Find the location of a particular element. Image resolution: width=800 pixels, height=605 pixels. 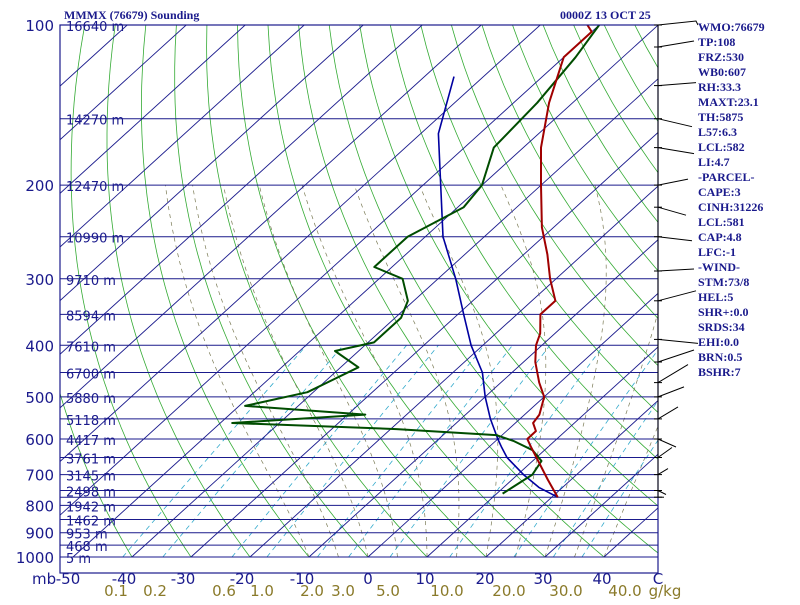

pressure-tick-label: 100 is located at coordinates (39, 26).